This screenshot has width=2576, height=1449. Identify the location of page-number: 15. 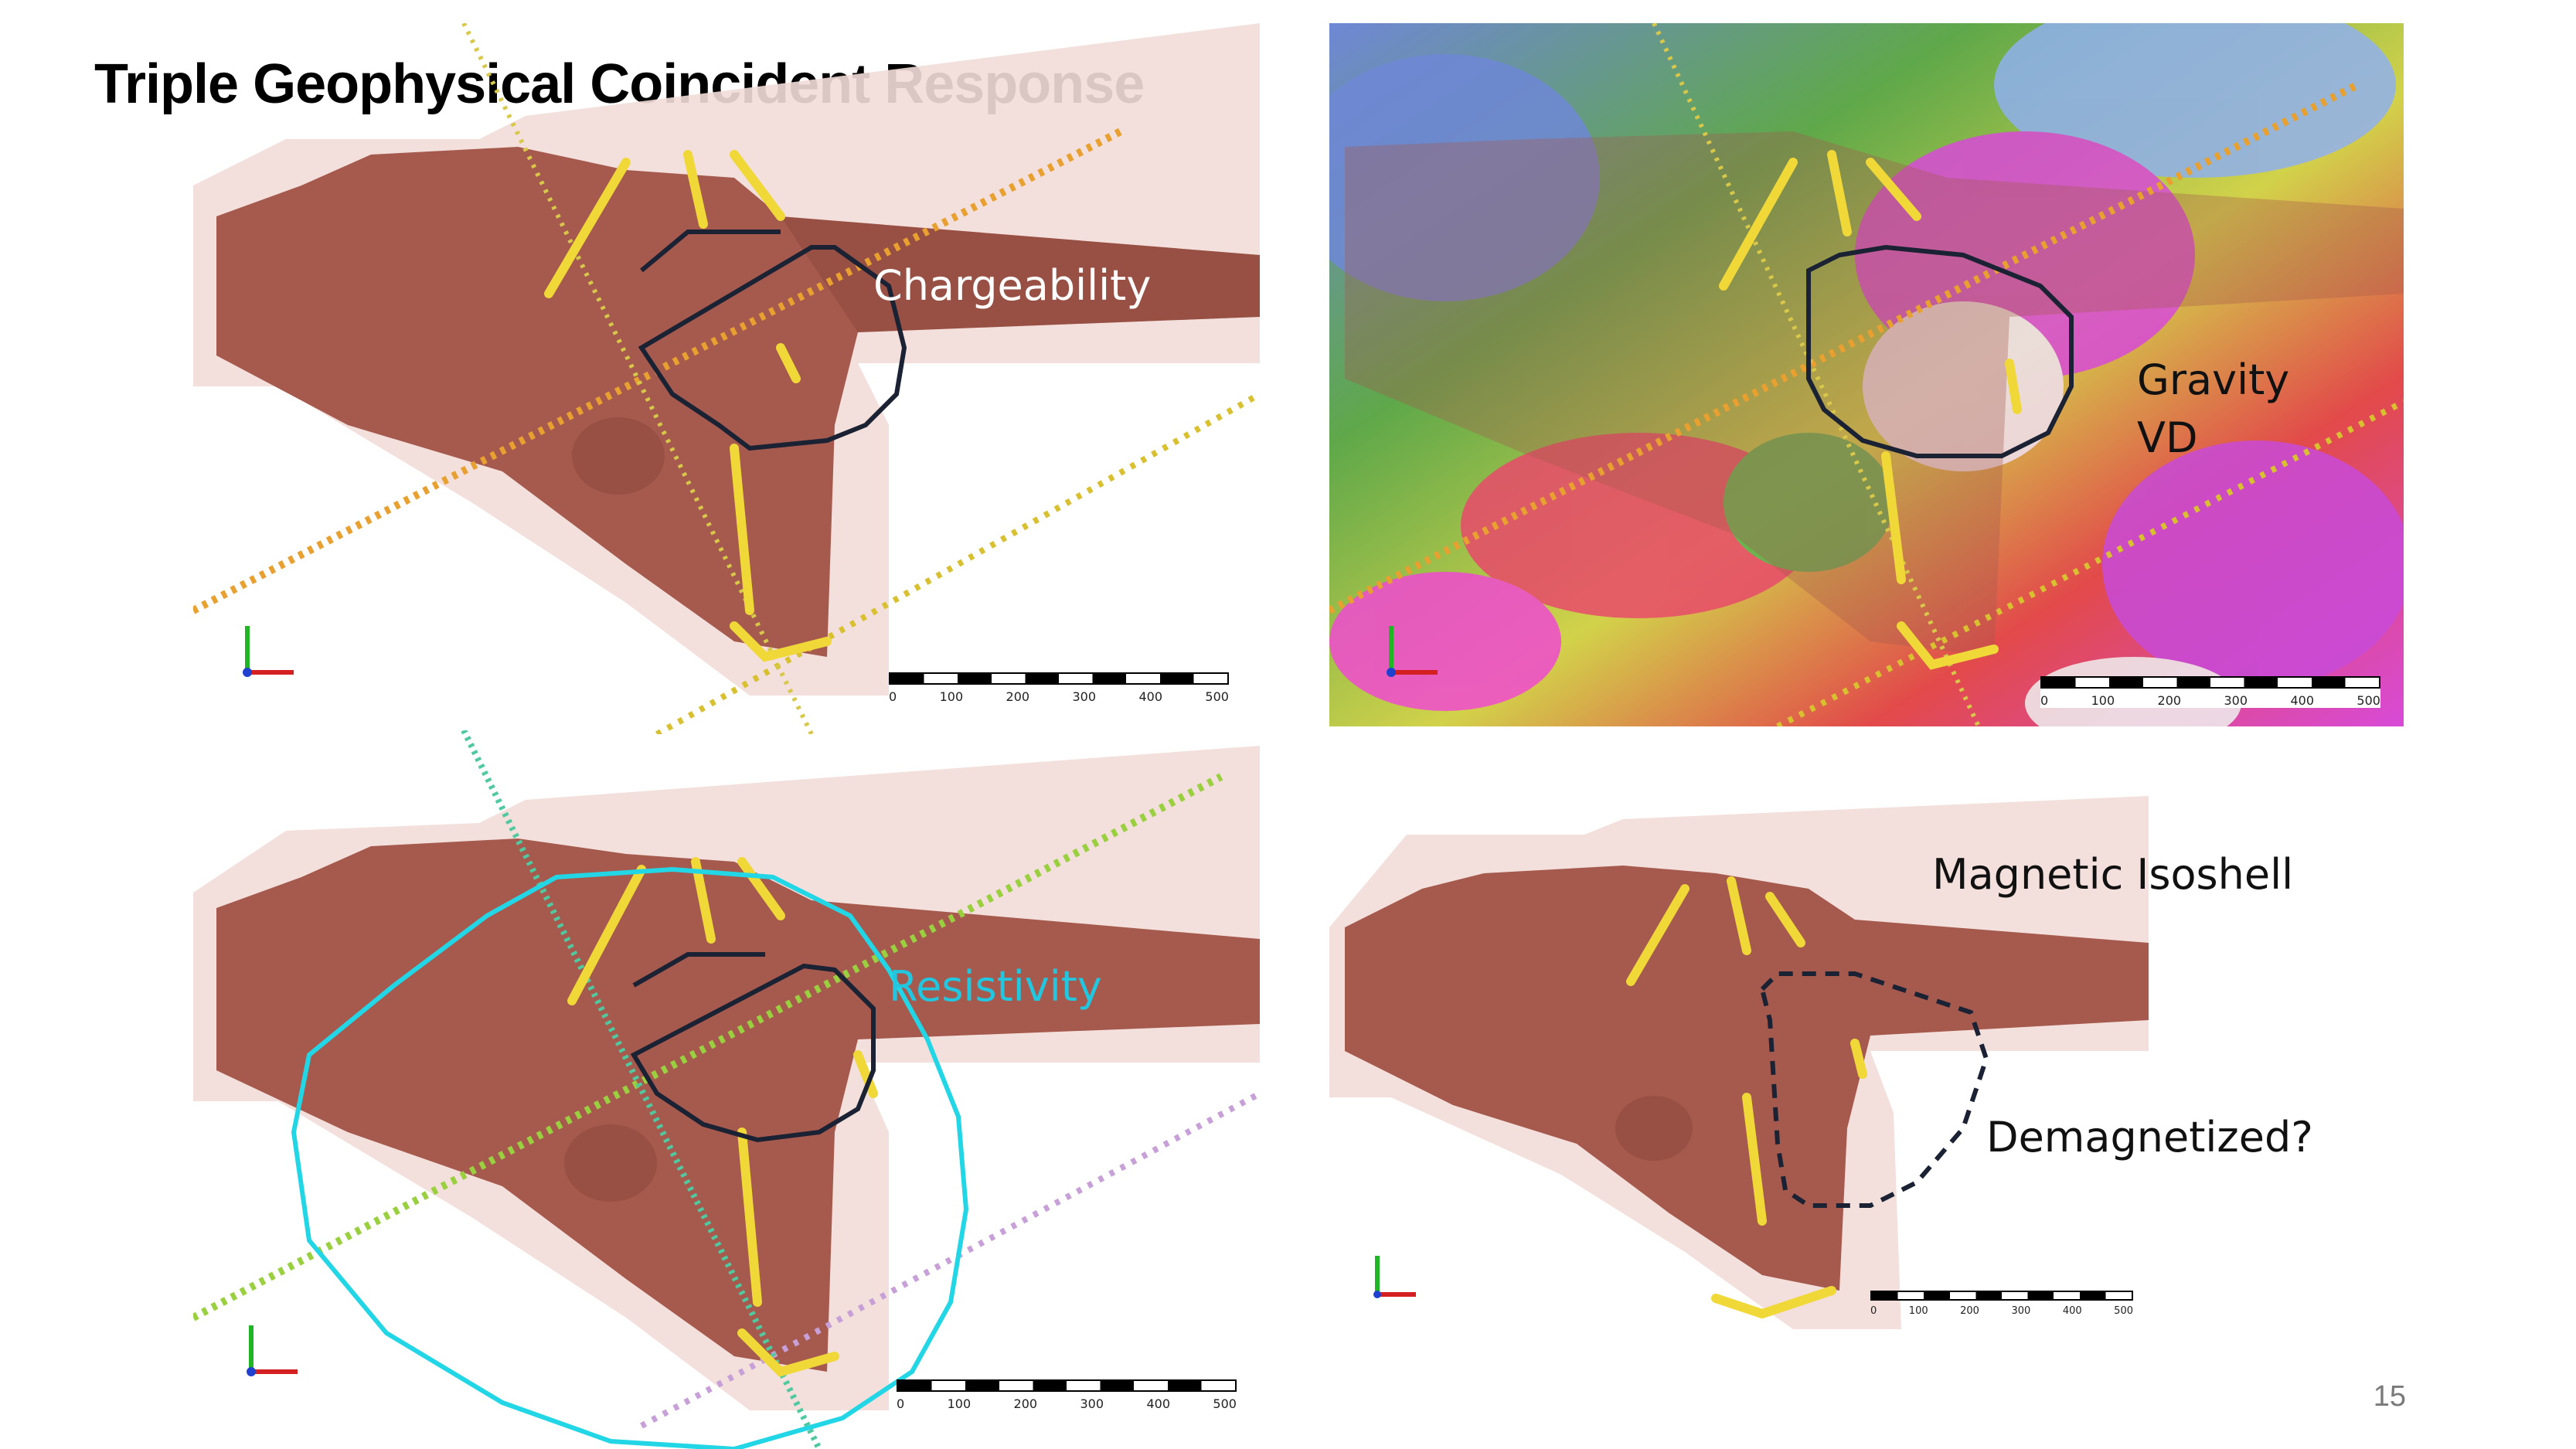
(2389, 1397).